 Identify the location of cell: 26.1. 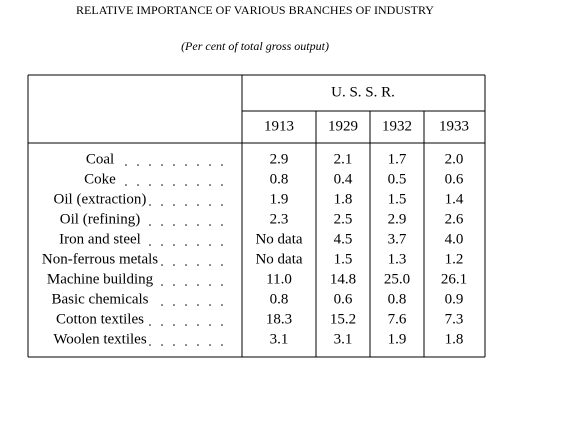
(454, 279).